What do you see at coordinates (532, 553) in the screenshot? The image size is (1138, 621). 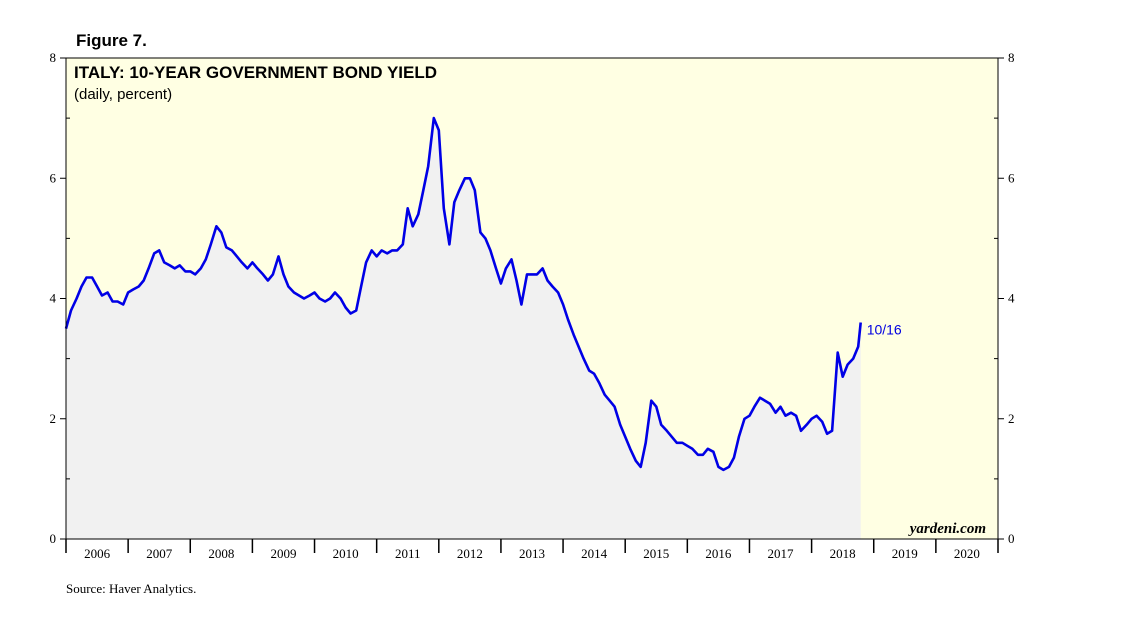 I see `x-tick-label: 2013` at bounding box center [532, 553].